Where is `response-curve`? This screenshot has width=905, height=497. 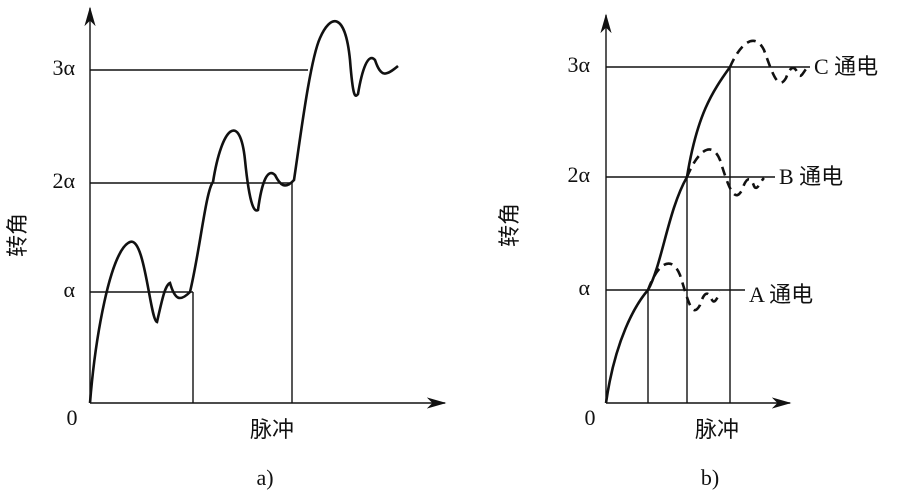
response-curve is located at coordinates (668, 235).